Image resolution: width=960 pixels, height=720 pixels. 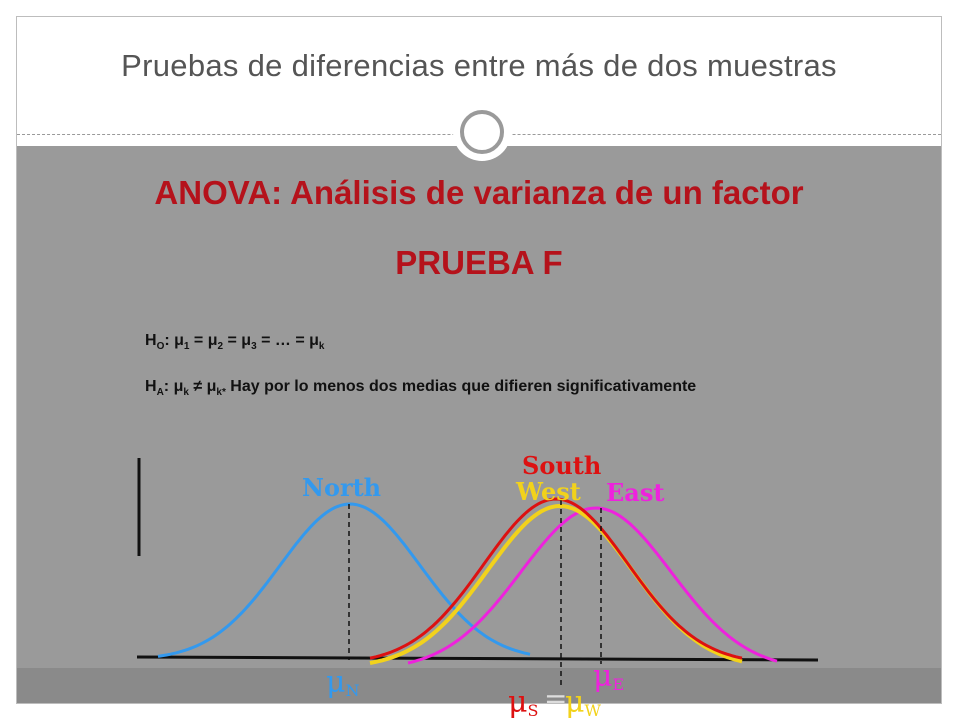 I want to click on alt-mu-k-sub: k, so click(x=186, y=393).